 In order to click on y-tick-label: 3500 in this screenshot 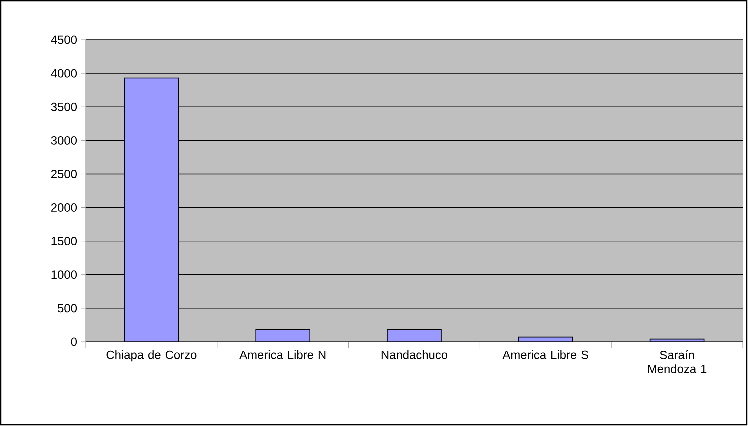, I will do `click(64, 107)`.